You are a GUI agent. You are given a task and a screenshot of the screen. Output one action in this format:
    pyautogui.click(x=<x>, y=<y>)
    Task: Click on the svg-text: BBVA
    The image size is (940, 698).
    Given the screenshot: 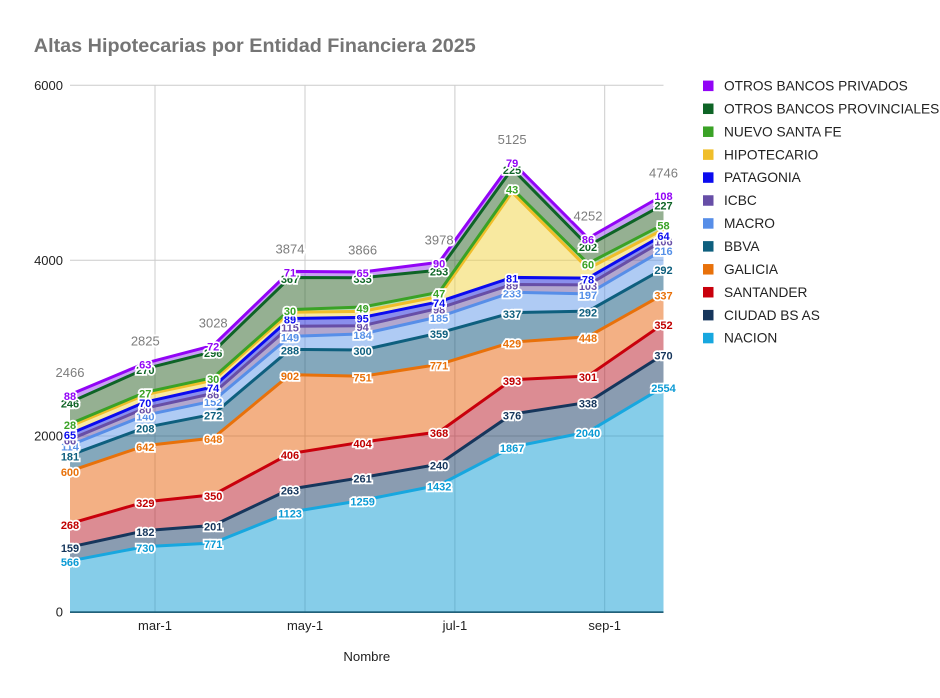 What is the action you would take?
    pyautogui.click(x=742, y=246)
    